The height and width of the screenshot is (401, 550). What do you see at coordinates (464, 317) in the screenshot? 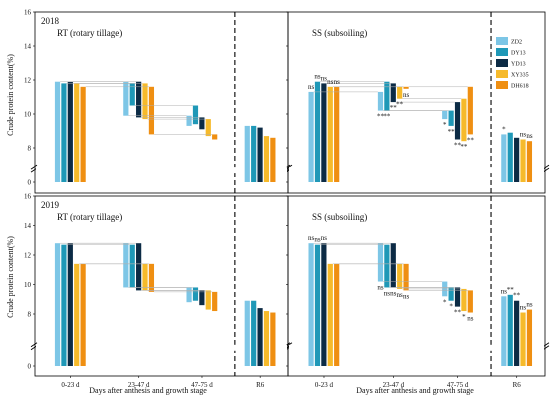
I see `signif-p3-g2-3: *` at bounding box center [464, 317].